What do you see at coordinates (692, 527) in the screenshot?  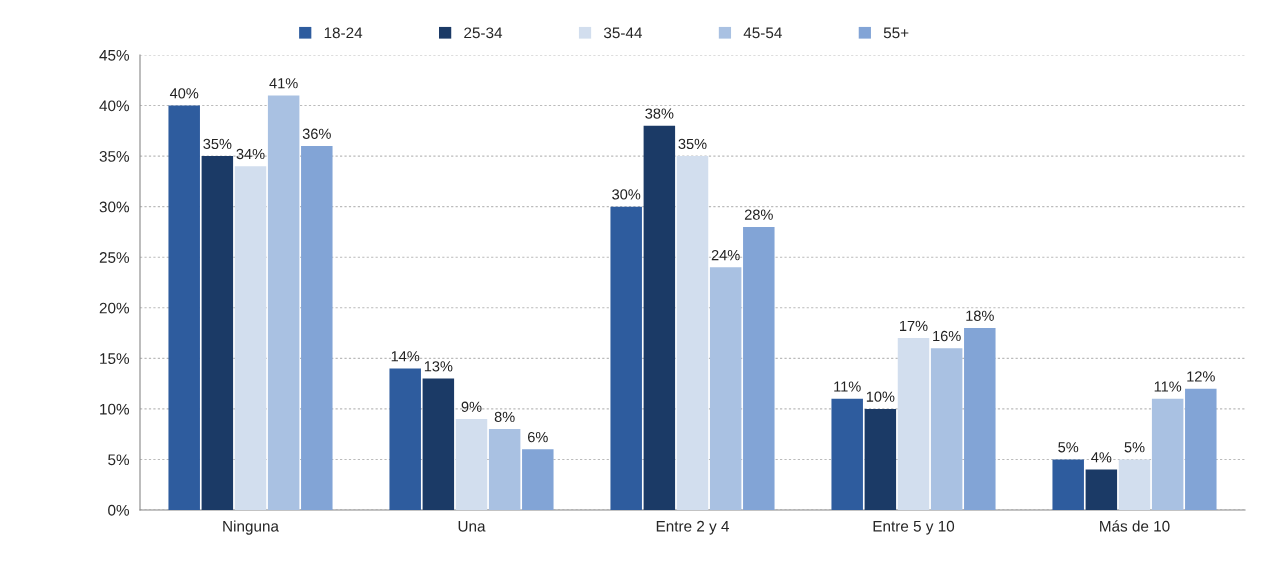 I see `x-tick-label: Entre 2 y 4` at bounding box center [692, 527].